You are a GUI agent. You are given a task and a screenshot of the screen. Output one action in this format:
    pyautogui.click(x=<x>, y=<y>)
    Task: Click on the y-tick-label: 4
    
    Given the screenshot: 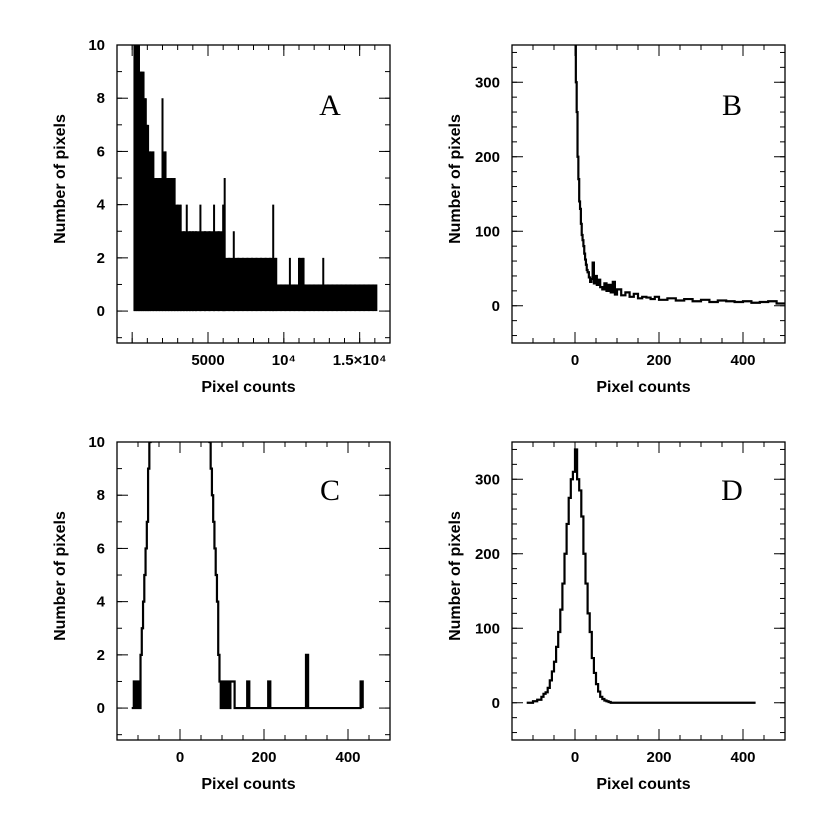 What is the action you would take?
    pyautogui.click(x=101, y=602)
    